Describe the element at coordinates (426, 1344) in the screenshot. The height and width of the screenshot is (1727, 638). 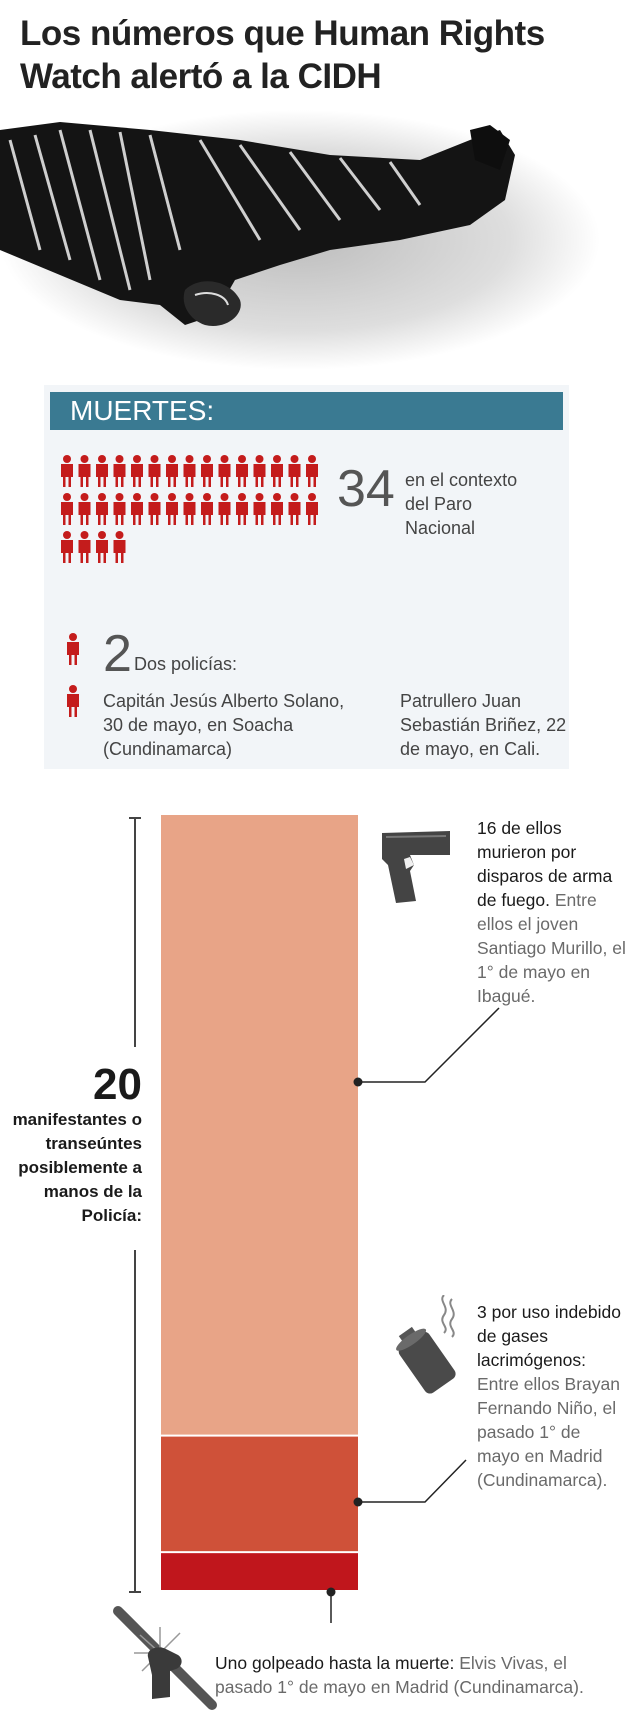
I see `tear-gas-canister-icon` at that location.